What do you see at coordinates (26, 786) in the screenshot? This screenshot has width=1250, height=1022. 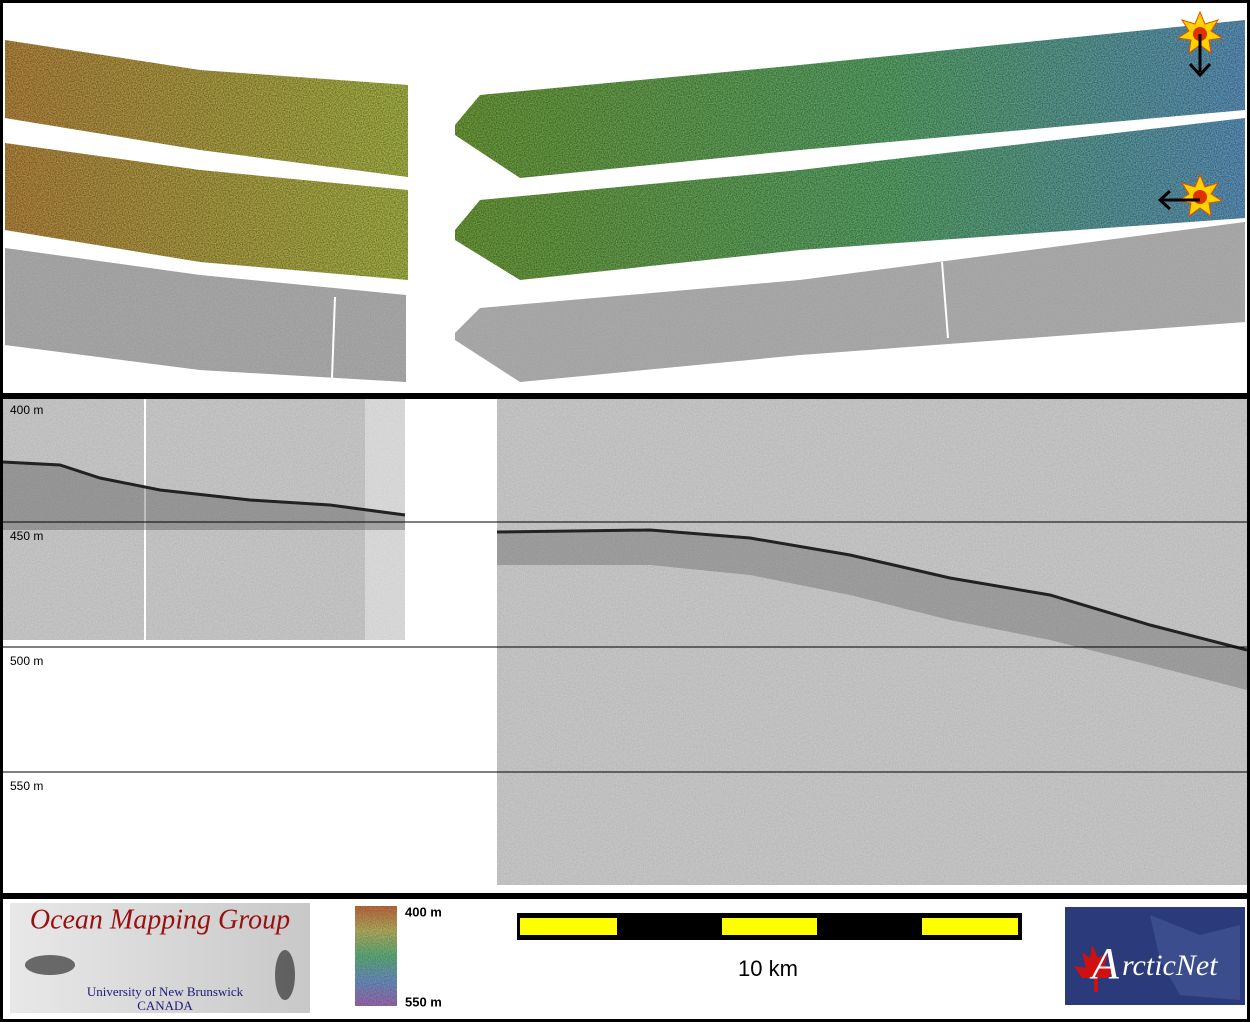 I see `depth-label: 550 m` at bounding box center [26, 786].